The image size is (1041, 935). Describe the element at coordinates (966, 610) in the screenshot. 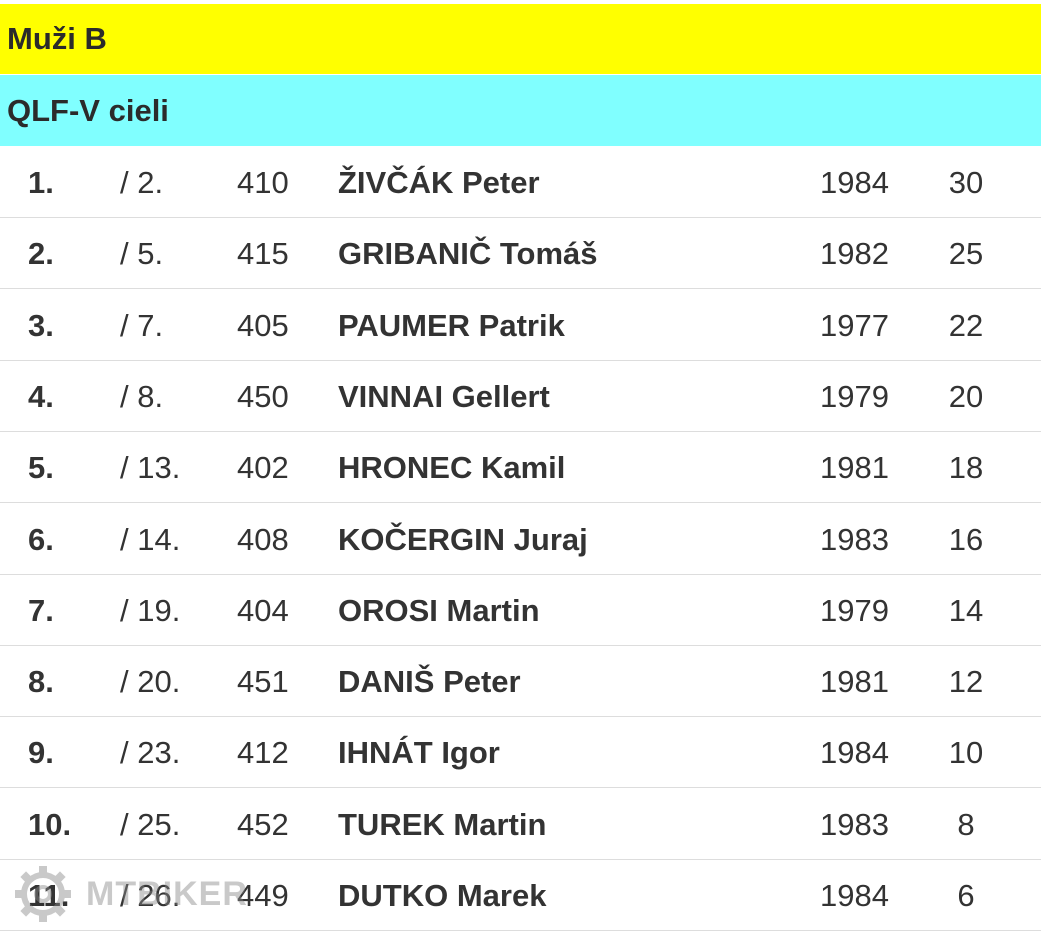

I see `points: 14` at that location.